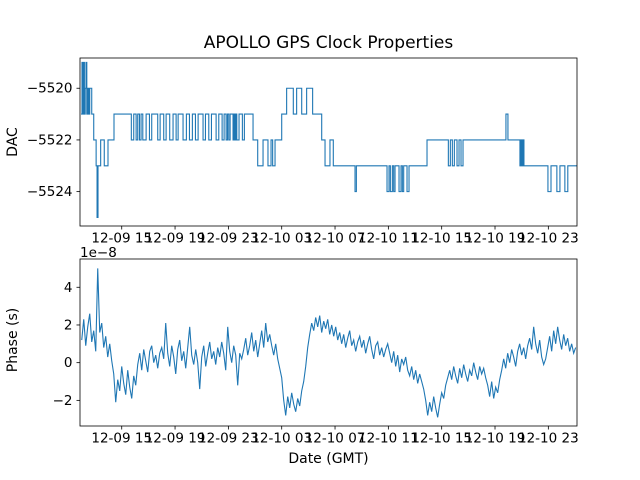  What do you see at coordinates (328, 43) in the screenshot?
I see `figure-title: APOLLO GPS Clock Properties` at bounding box center [328, 43].